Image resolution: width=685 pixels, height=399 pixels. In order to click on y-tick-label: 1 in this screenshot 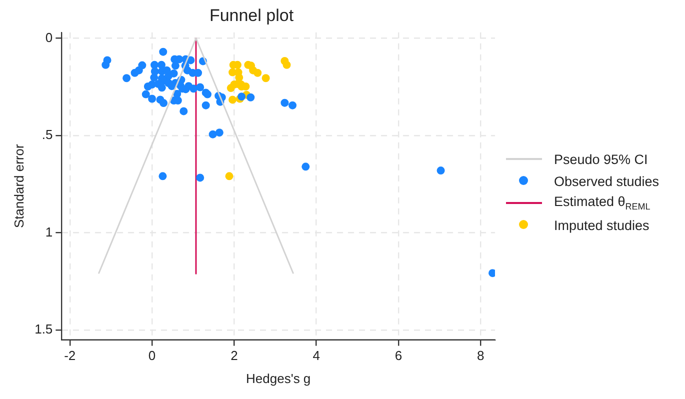, I will do `click(49, 232)`.